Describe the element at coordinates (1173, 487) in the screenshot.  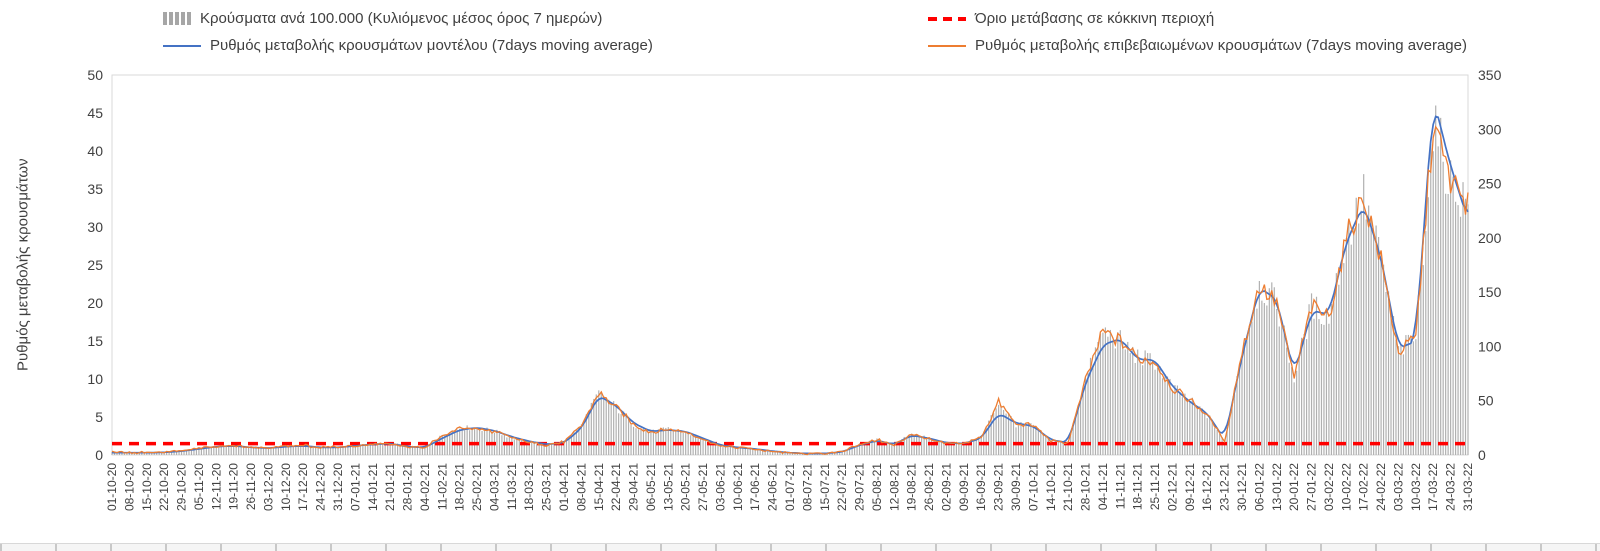
I see `x-tick-label: 02-12-21` at that location.